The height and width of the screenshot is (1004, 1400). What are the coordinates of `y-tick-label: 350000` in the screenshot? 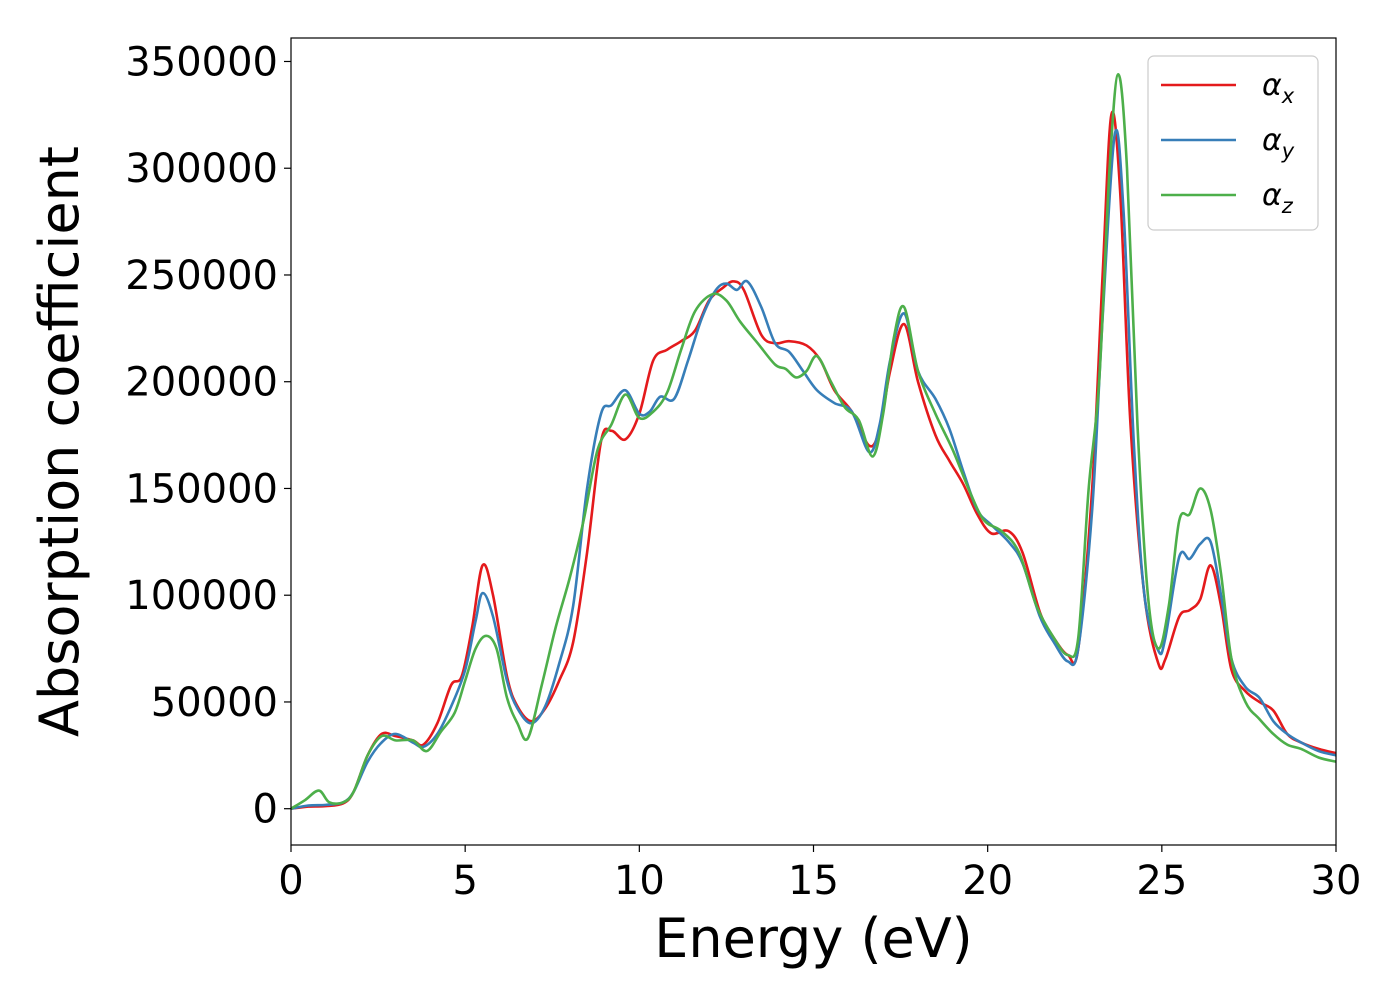 It's located at (201, 62).